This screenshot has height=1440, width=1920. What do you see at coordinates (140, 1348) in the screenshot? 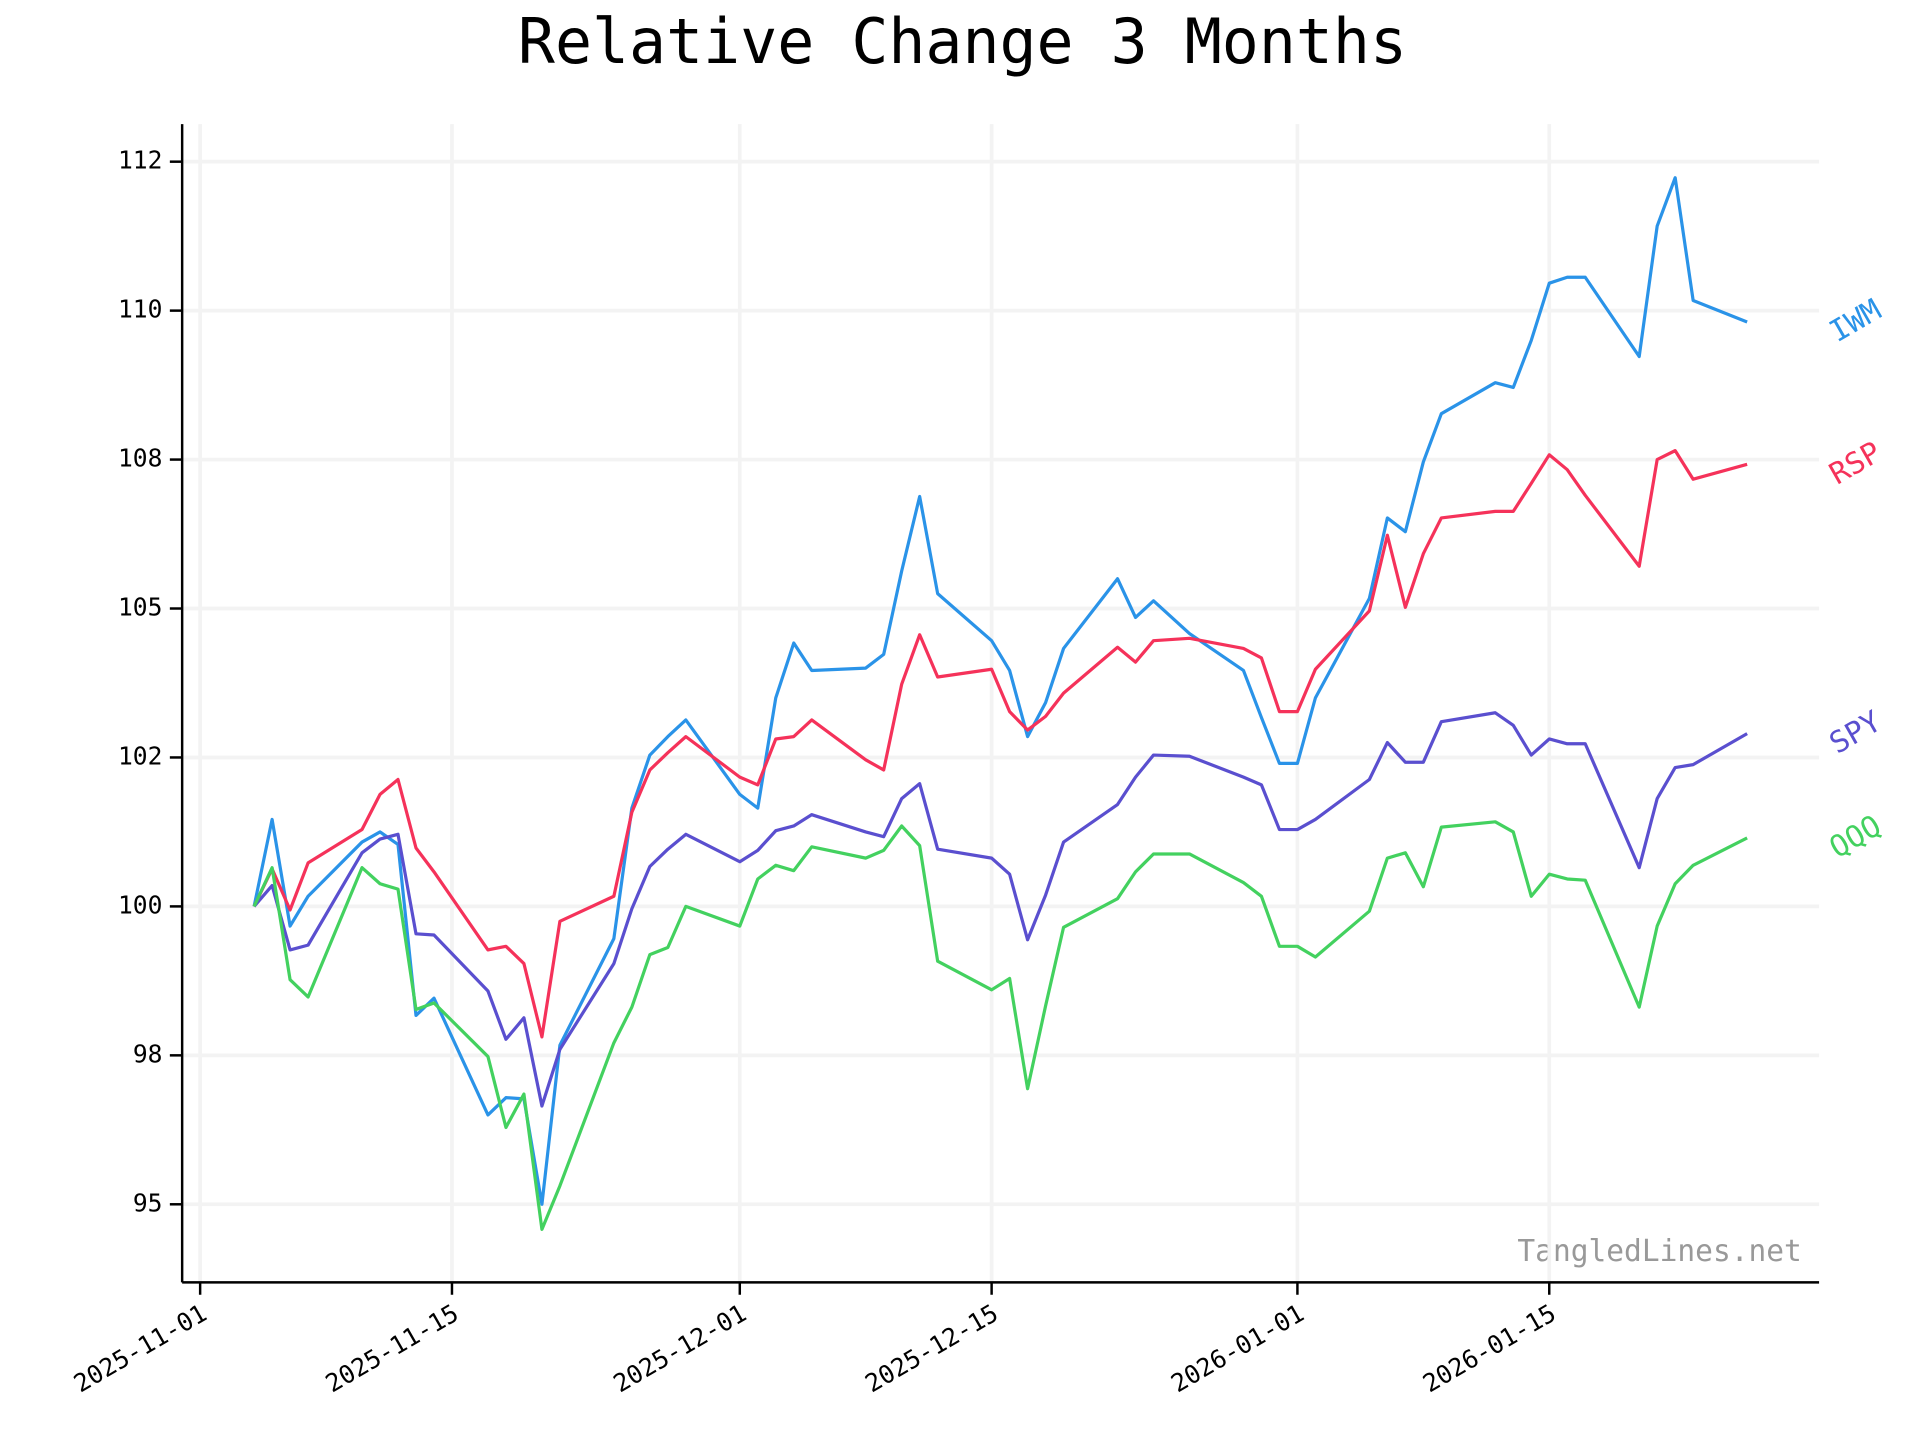
I see `x-tick-label: 2025-11-01` at bounding box center [140, 1348].